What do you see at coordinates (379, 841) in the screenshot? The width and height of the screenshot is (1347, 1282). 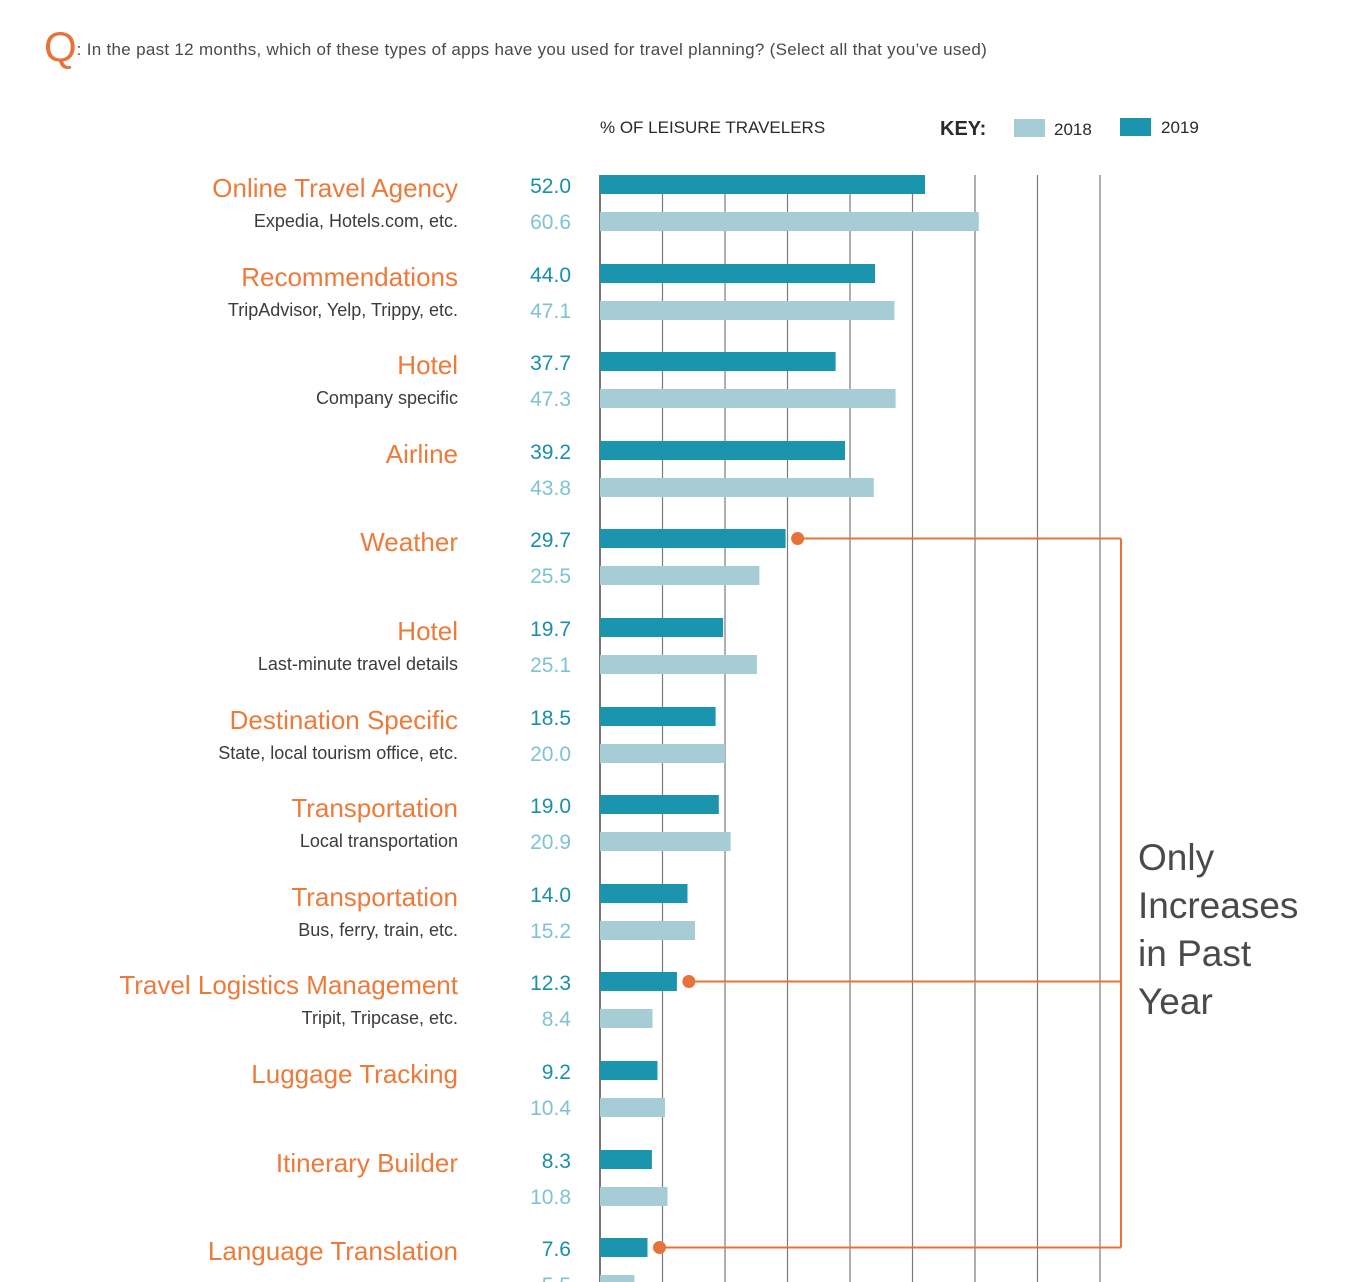 I see `category-sublabel: Local transportation` at bounding box center [379, 841].